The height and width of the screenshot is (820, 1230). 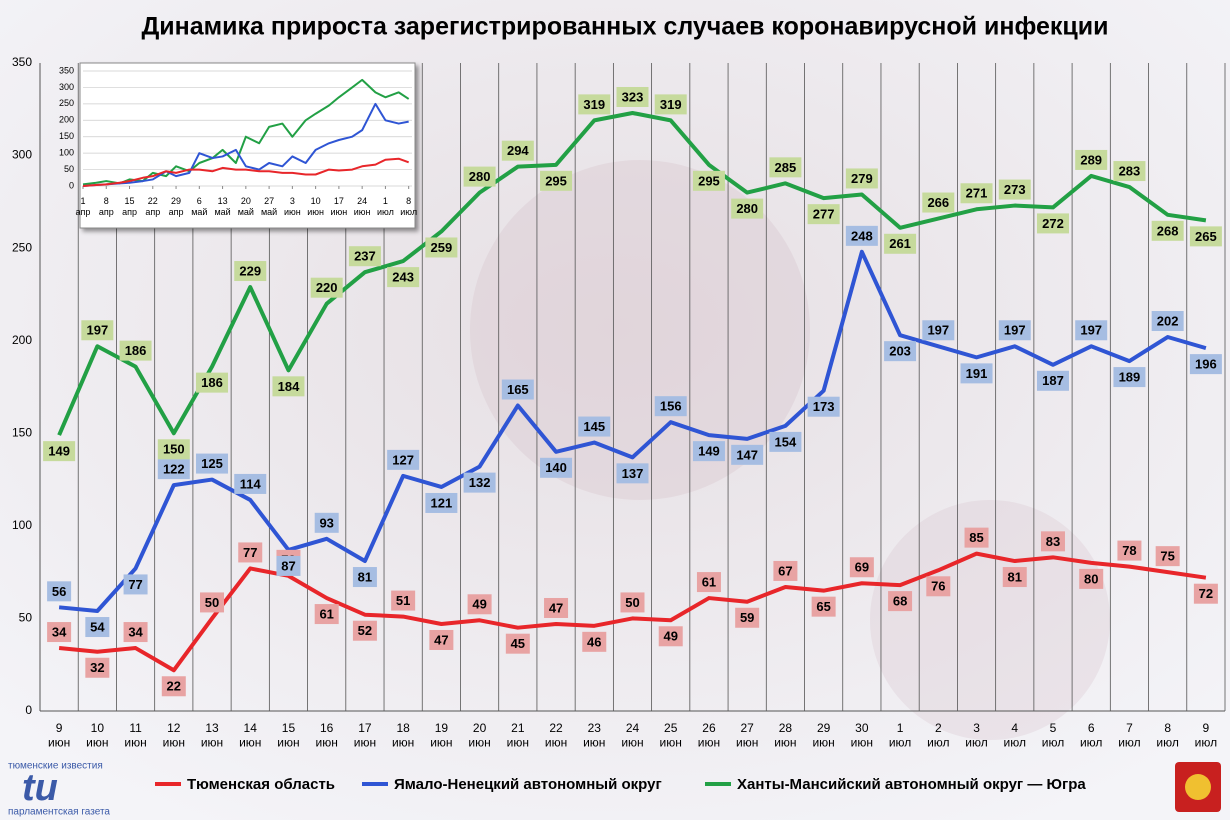 What do you see at coordinates (212, 602) in the screenshot?
I see `value-label: 50` at bounding box center [212, 602].